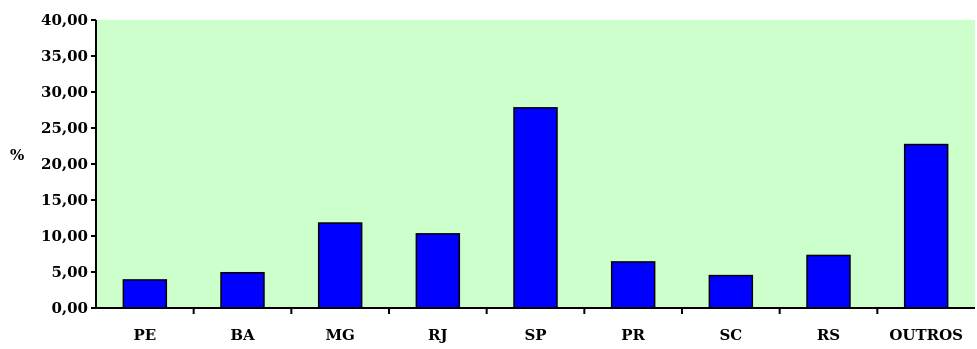  I want to click on bar-sp, so click(535, 208).